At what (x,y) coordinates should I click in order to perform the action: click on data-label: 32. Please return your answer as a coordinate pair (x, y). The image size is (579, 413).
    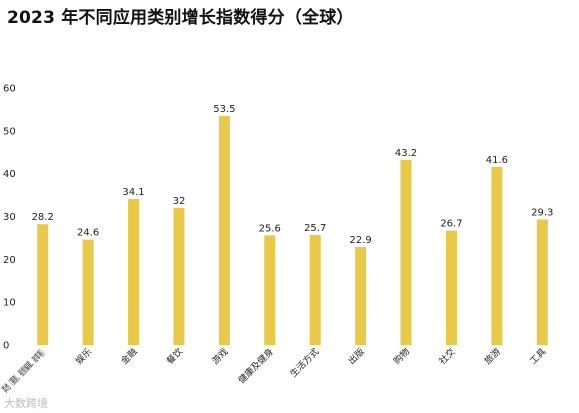
    Looking at the image, I should click on (179, 201).